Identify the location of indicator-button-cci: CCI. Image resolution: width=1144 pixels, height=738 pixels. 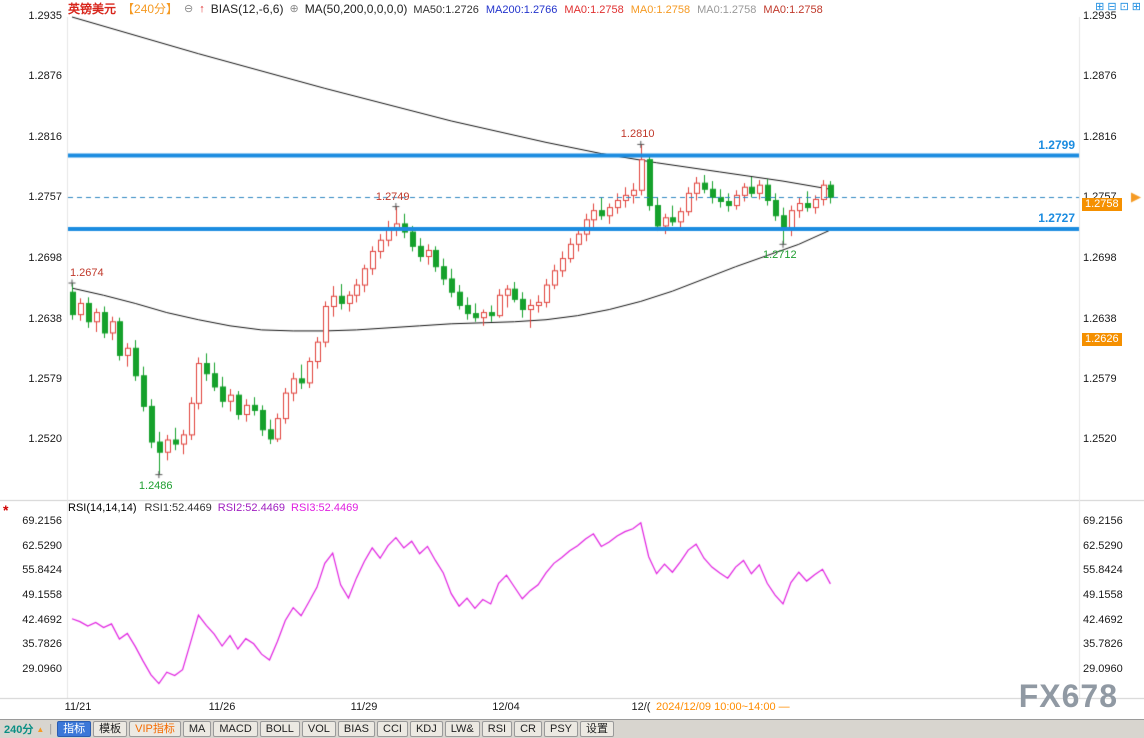
(392, 729).